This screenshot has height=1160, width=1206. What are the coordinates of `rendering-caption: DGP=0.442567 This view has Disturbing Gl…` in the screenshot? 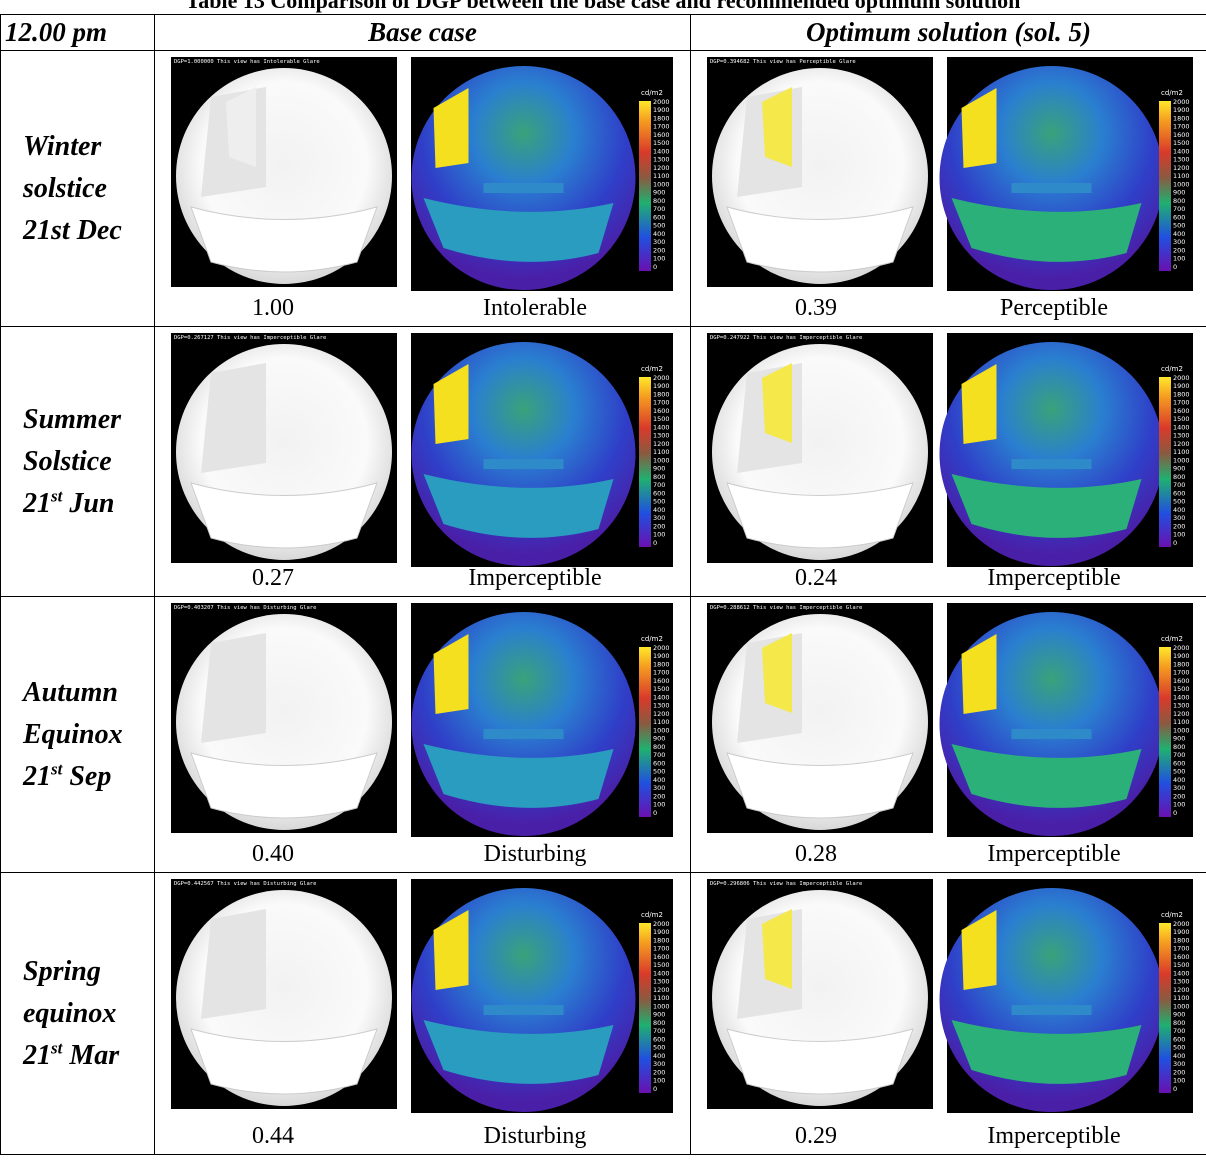 It's located at (245, 884).